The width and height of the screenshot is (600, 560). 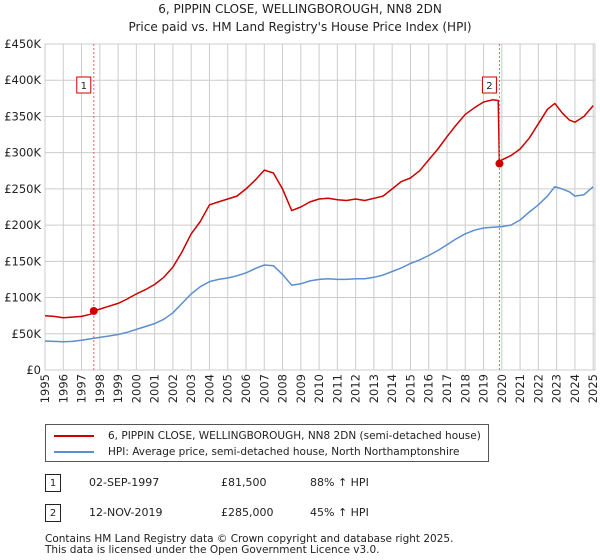 What do you see at coordinates (246, 388) in the screenshot?
I see `x-tick-label: 2006` at bounding box center [246, 388].